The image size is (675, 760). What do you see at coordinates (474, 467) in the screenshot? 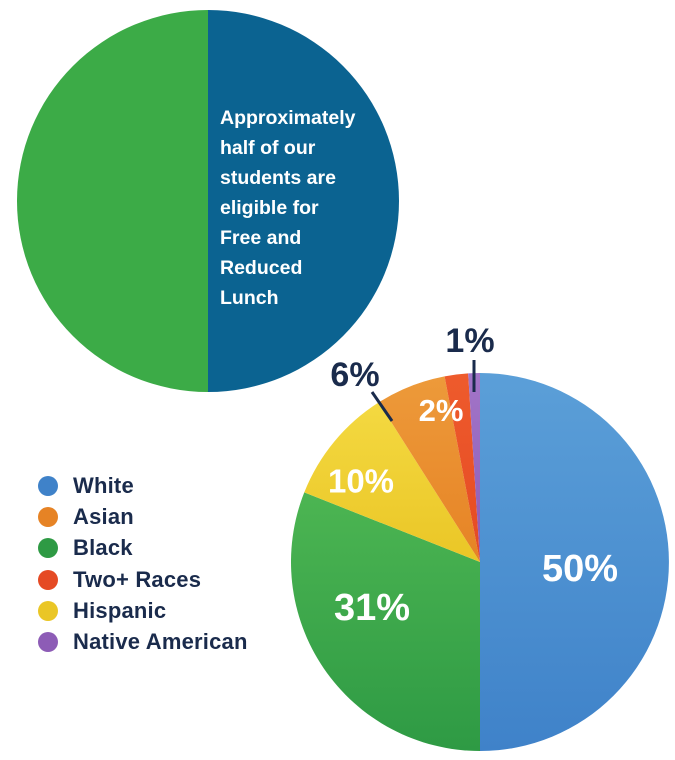
I see `pie-slice-native-american` at bounding box center [474, 467].